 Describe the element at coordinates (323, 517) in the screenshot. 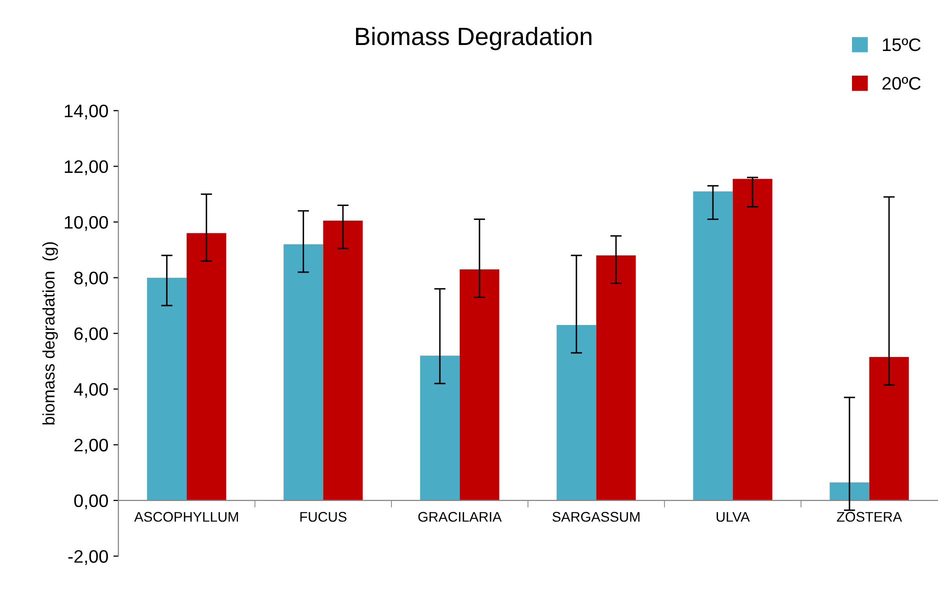

I see `x-tick-label: FUCUS` at that location.